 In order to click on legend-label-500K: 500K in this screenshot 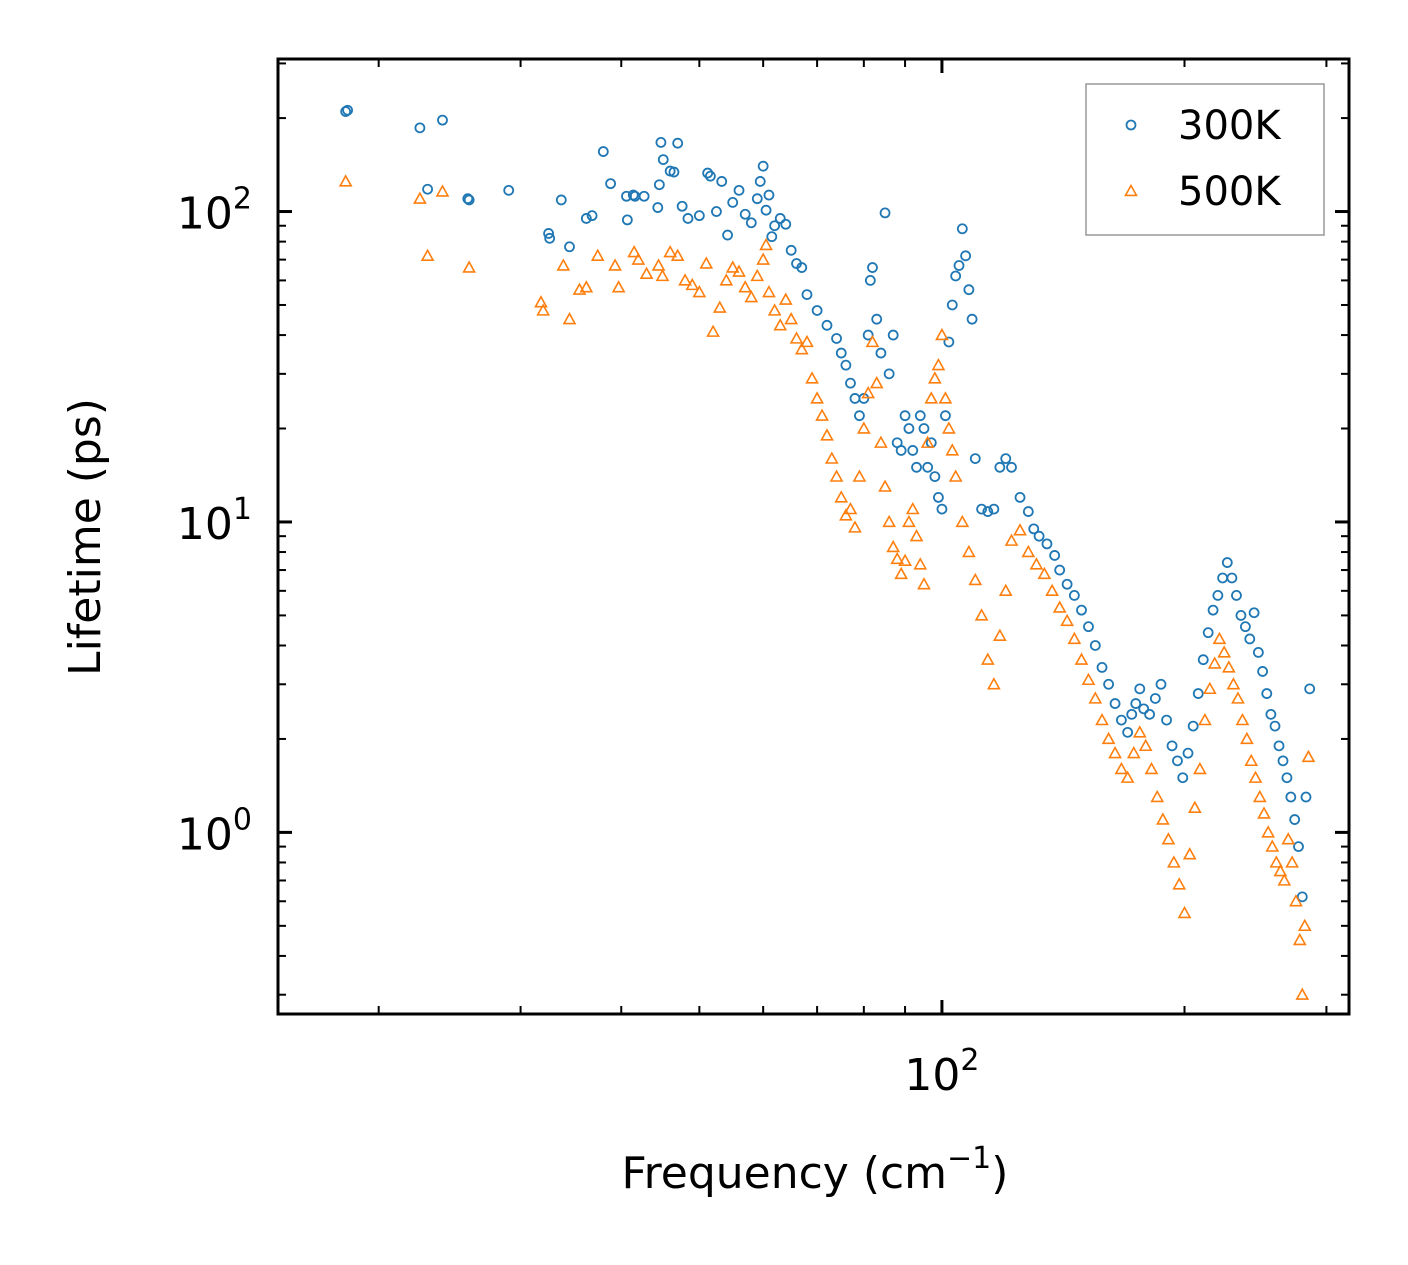, I will do `click(1230, 192)`.